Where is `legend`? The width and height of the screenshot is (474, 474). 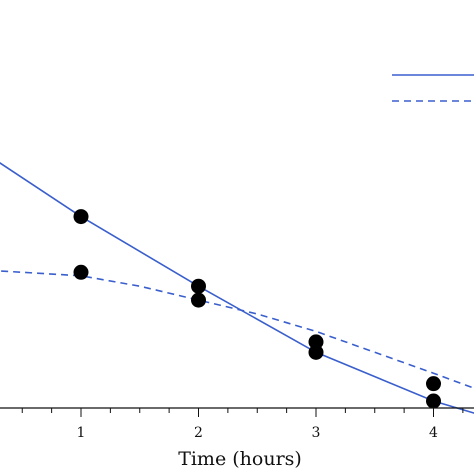 legend is located at coordinates (433, 88).